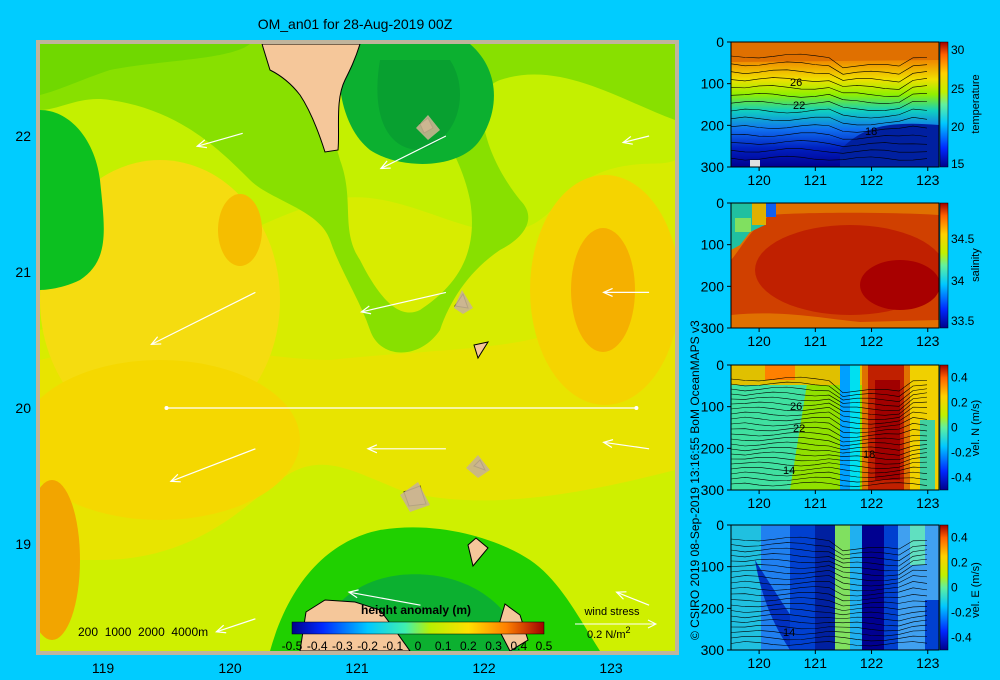 The image size is (1000, 680). Describe the element at coordinates (616, 623) in the screenshot. I see `wind-legend: wind stress 0.2 N/m2` at that location.